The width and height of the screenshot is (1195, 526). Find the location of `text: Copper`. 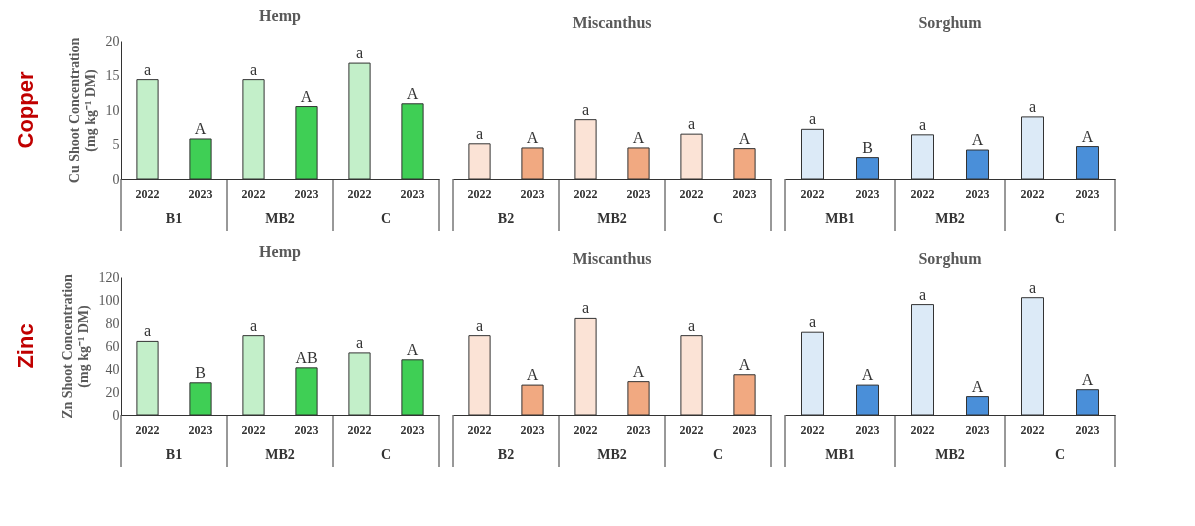

text: Copper is located at coordinates (25, 110).